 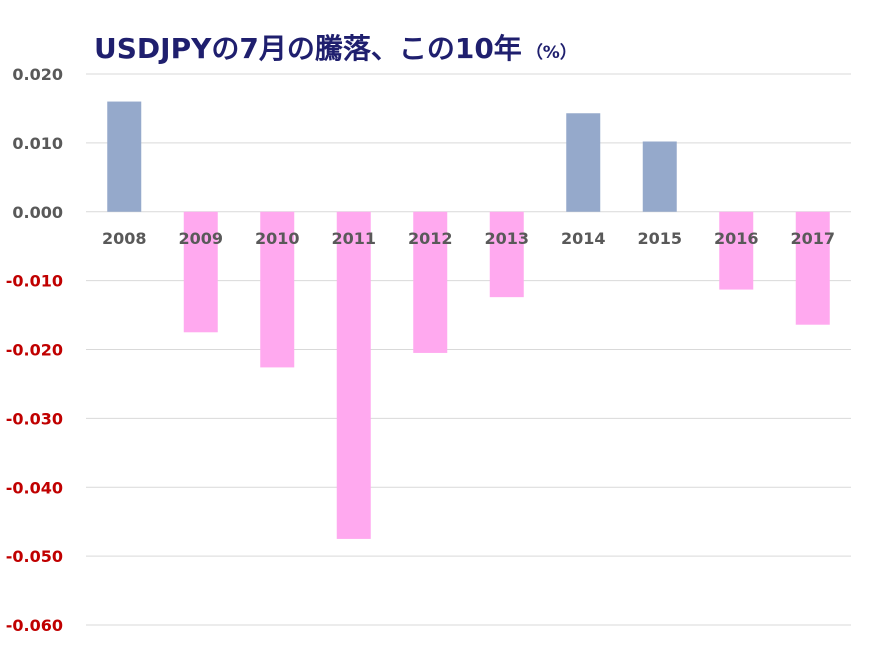 I want to click on bar-2011, so click(x=353, y=375).